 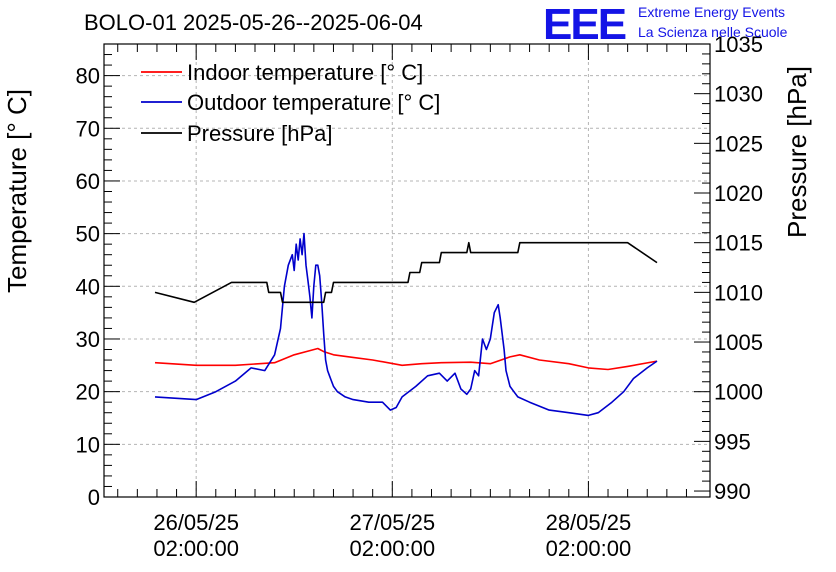 What do you see at coordinates (738, 243) in the screenshot?
I see `tick-label-y2: 1015` at bounding box center [738, 243].